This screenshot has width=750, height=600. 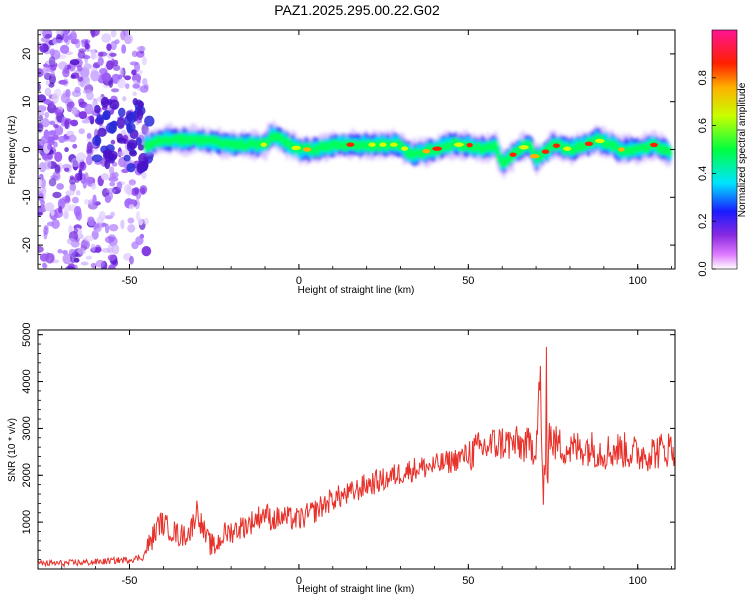 What do you see at coordinates (12, 150) in the screenshot?
I see `spectrogram-y-label: Frequency (Hz)` at bounding box center [12, 150].